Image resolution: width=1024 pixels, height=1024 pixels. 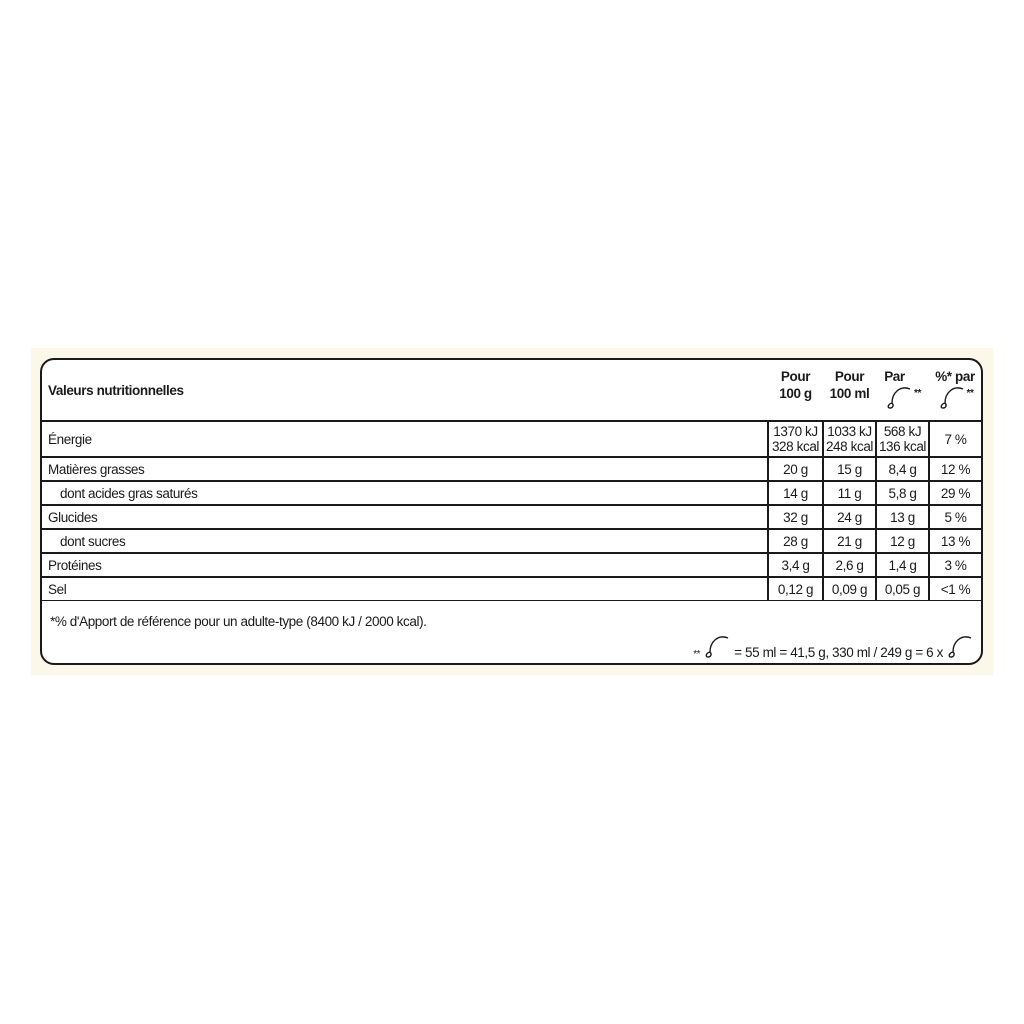 I want to click on cell: 20 g, so click(x=795, y=469).